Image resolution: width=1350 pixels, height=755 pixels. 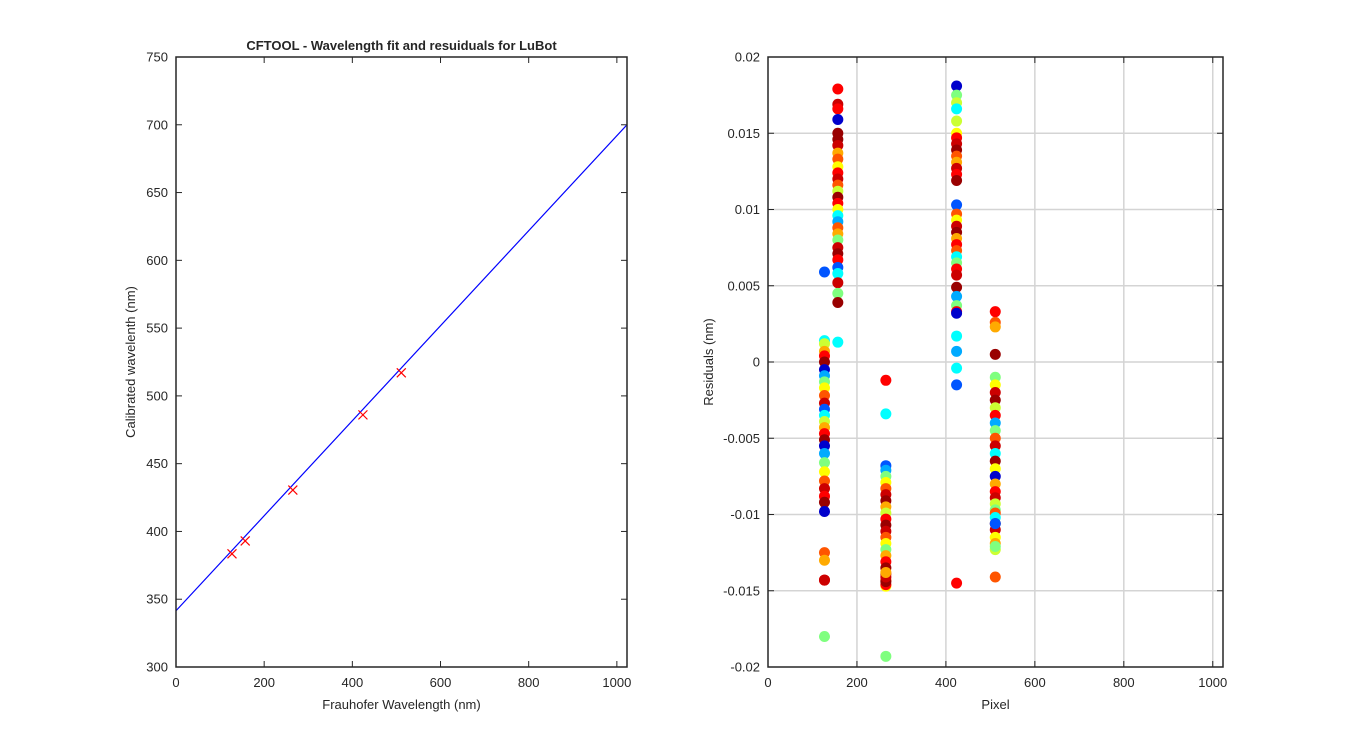 I want to click on y-tick-label: -0.015, so click(x=741, y=590).